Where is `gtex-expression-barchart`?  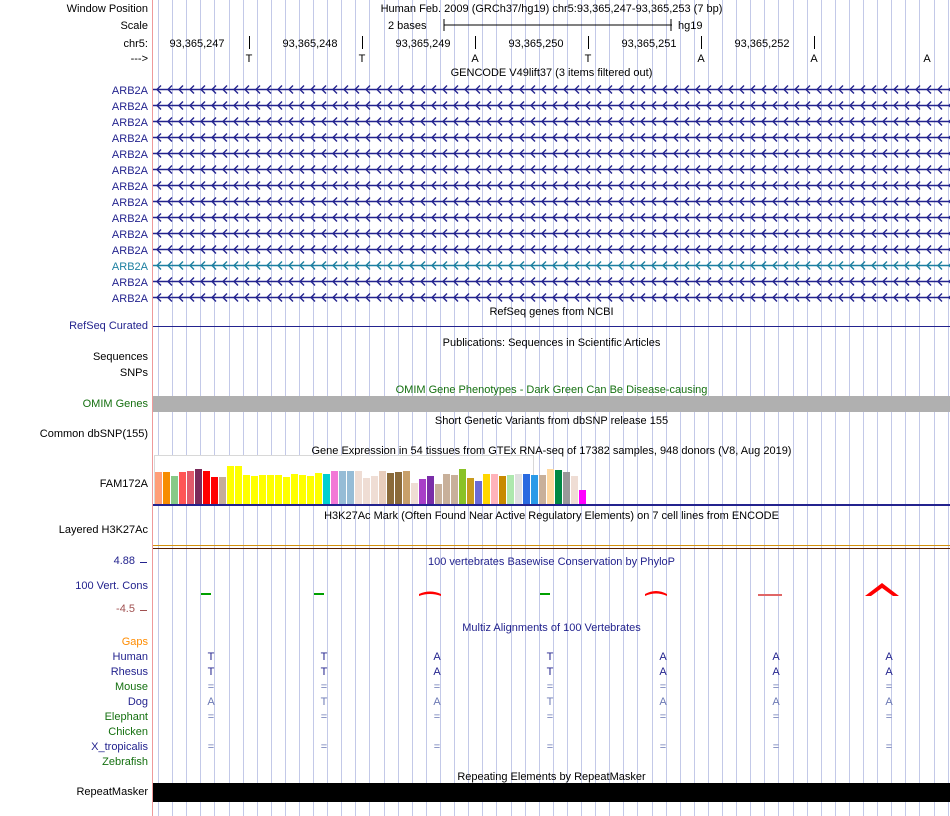
gtex-expression-barchart is located at coordinates (371, 481).